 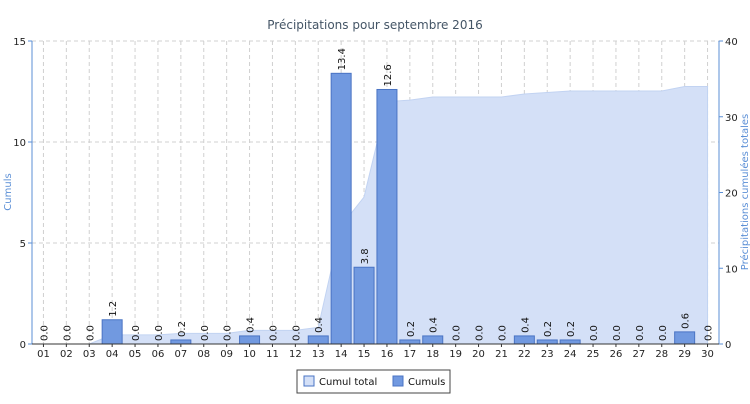 What do you see at coordinates (731, 194) in the screenshot?
I see `y2-tick-label: 20` at bounding box center [731, 194].